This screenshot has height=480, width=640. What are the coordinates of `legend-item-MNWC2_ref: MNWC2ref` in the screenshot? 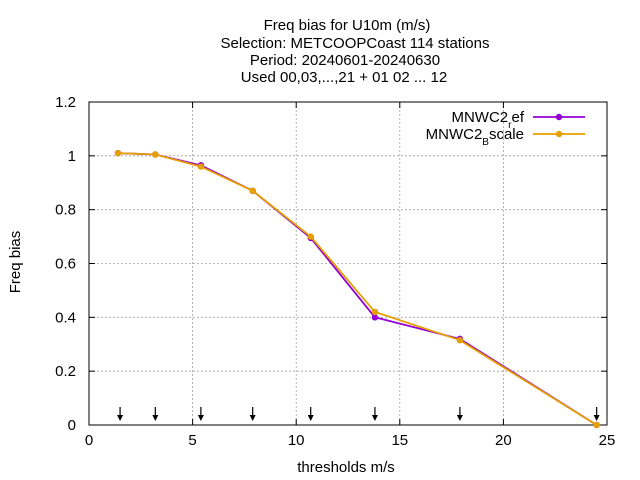 It's located at (518, 120).